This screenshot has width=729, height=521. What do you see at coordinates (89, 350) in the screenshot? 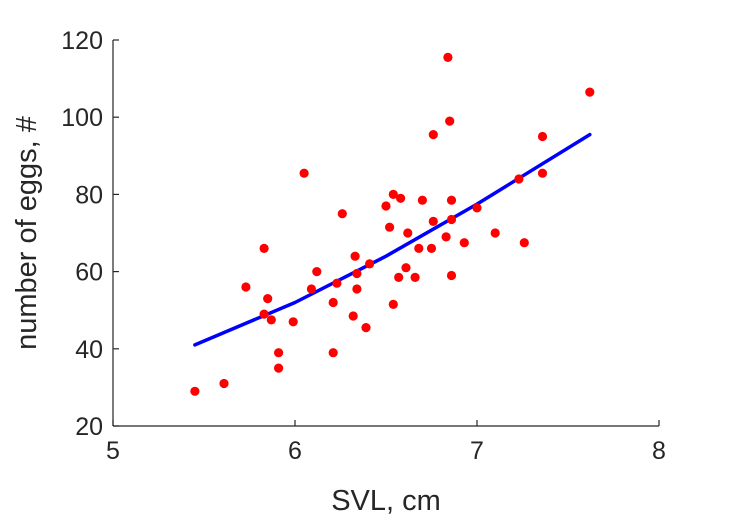
I see `y-tick-label: 40` at bounding box center [89, 350].